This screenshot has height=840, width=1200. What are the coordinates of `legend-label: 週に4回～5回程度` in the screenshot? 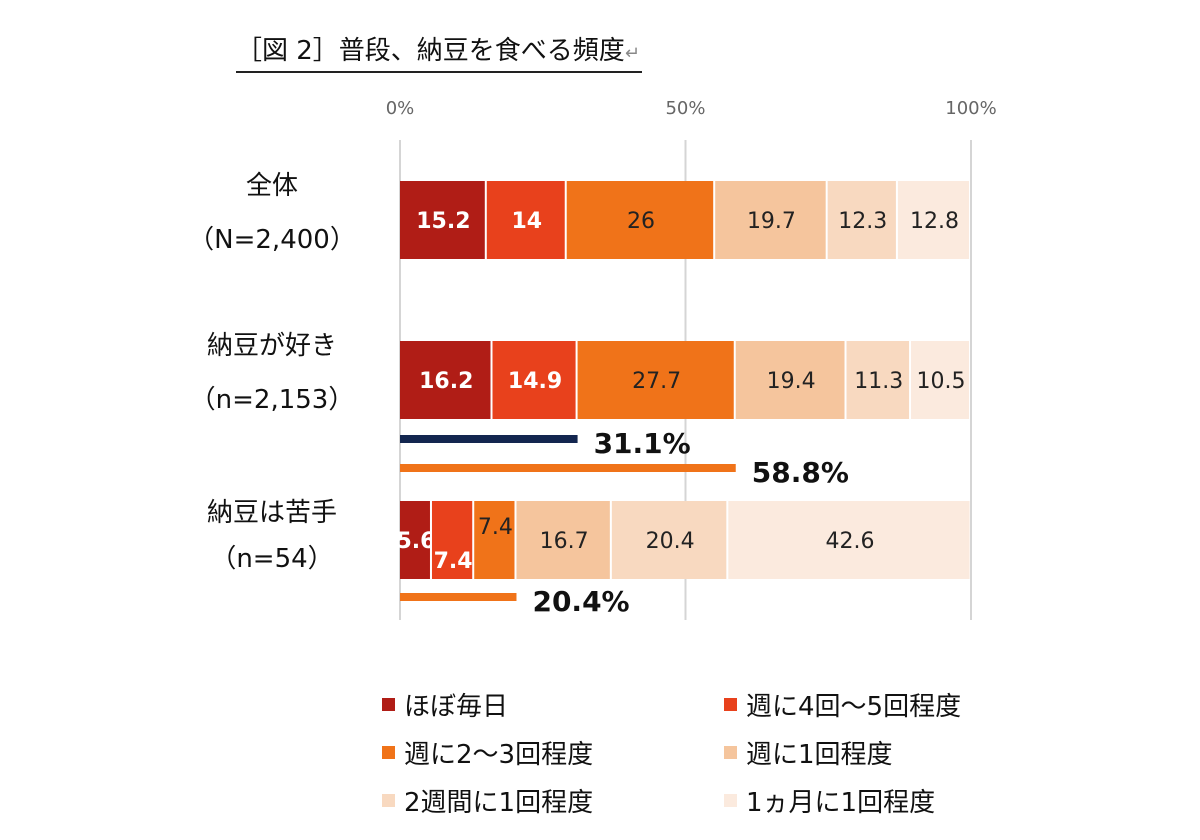 It's located at (854, 707).